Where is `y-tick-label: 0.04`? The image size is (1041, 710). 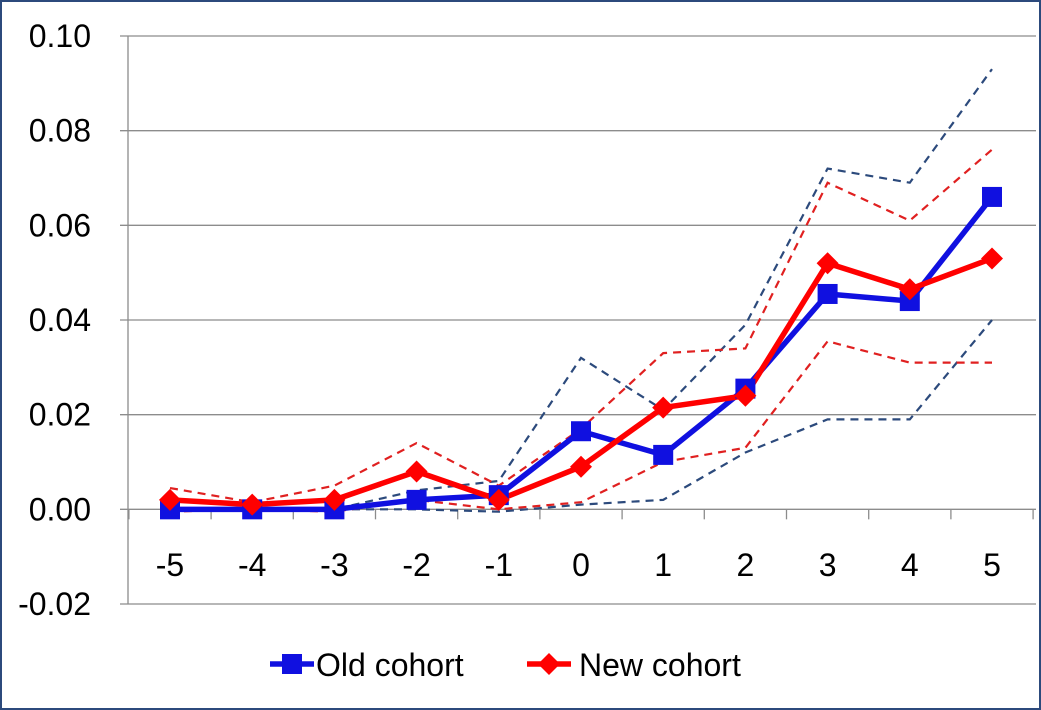 y-tick-label: 0.04 is located at coordinates (60, 320).